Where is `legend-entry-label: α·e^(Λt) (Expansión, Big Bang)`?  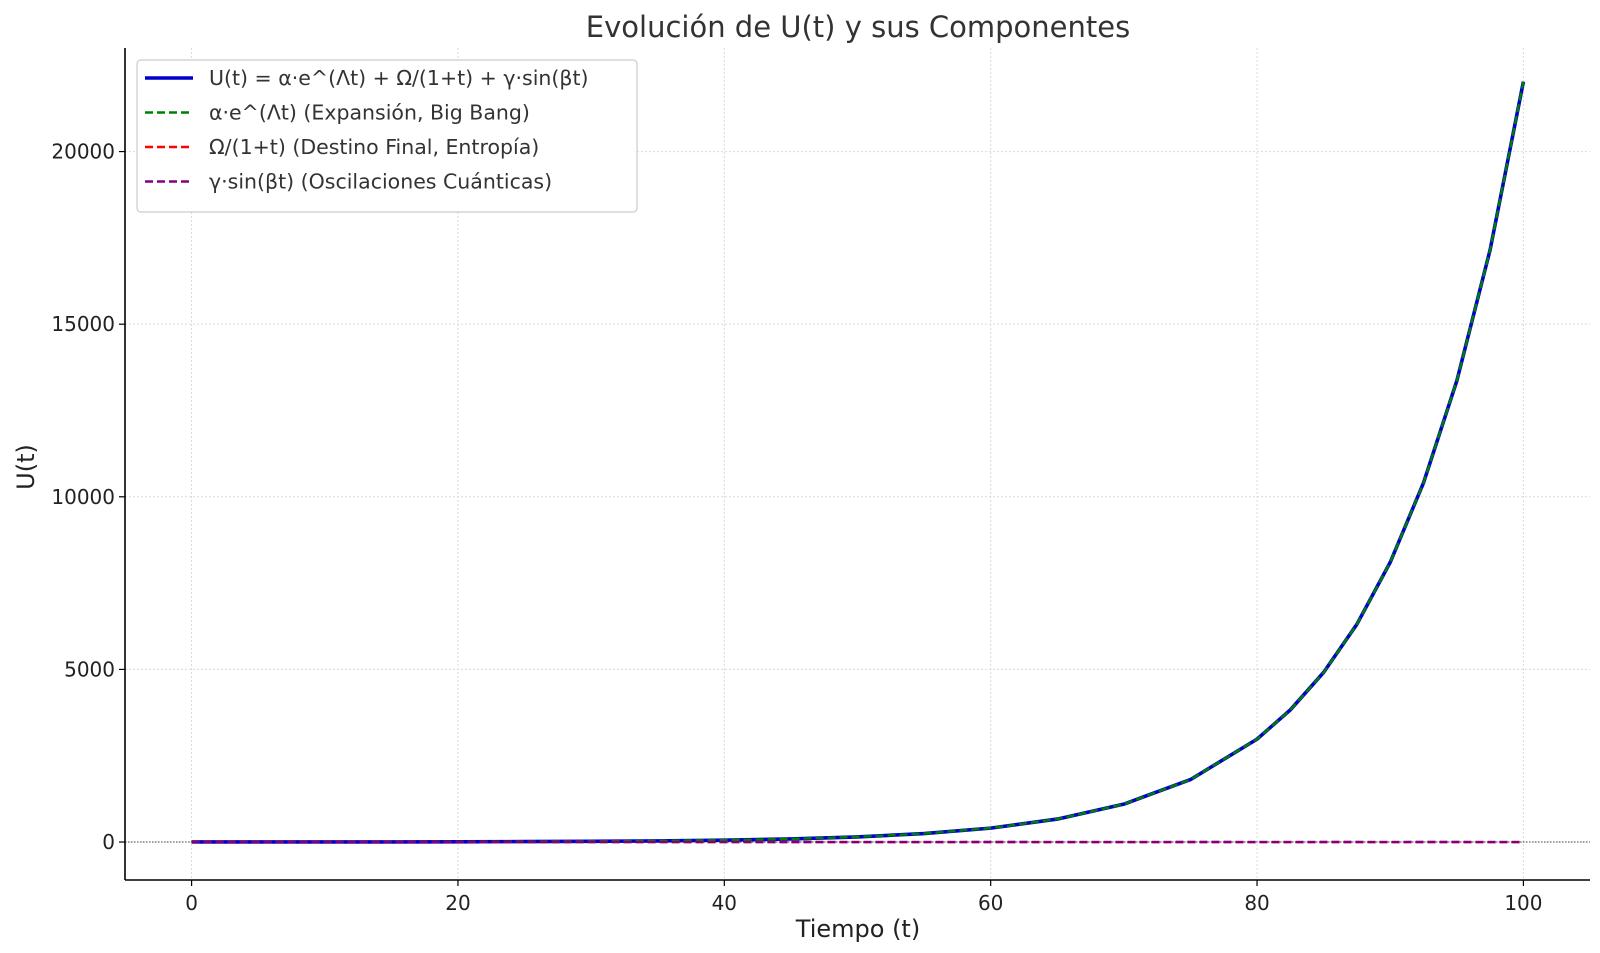
legend-entry-label: α·e^(Λt) (Expansión, Big Bang) is located at coordinates (369, 113).